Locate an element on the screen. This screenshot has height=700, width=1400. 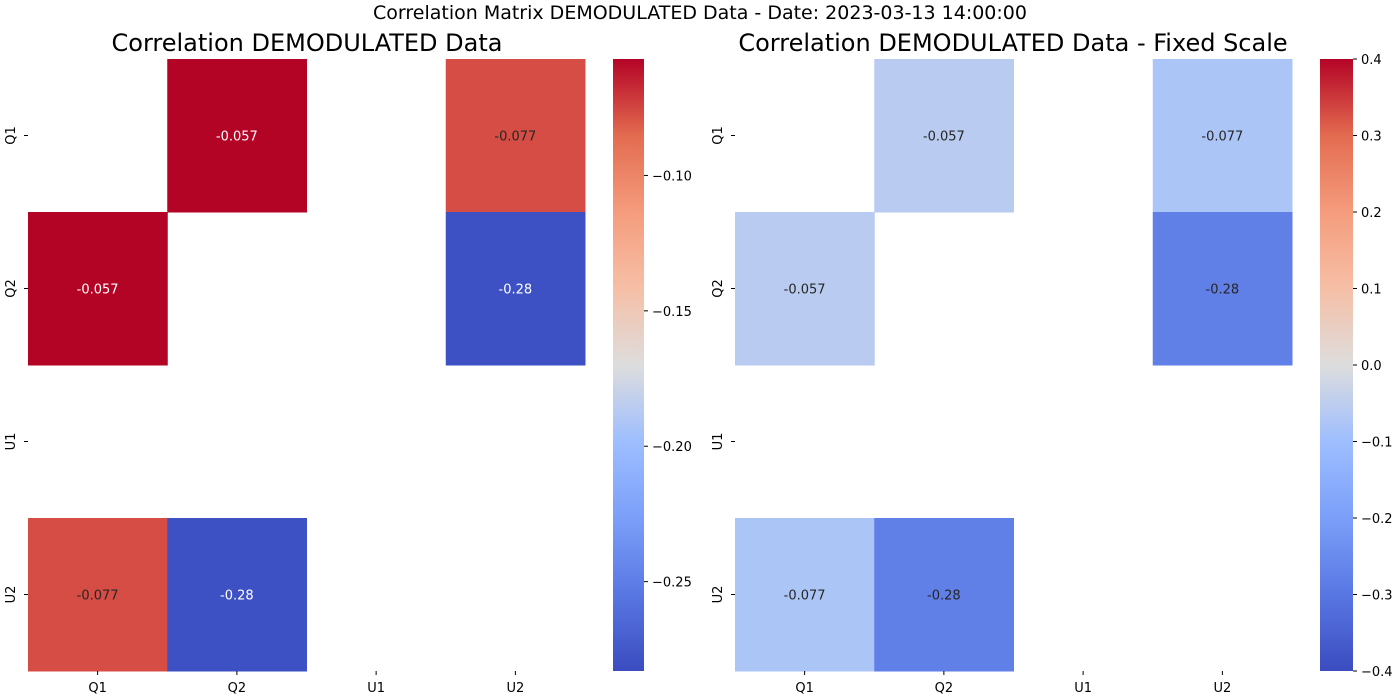
colorbar-tick-label: −0.1 is located at coordinates (1377, 443).